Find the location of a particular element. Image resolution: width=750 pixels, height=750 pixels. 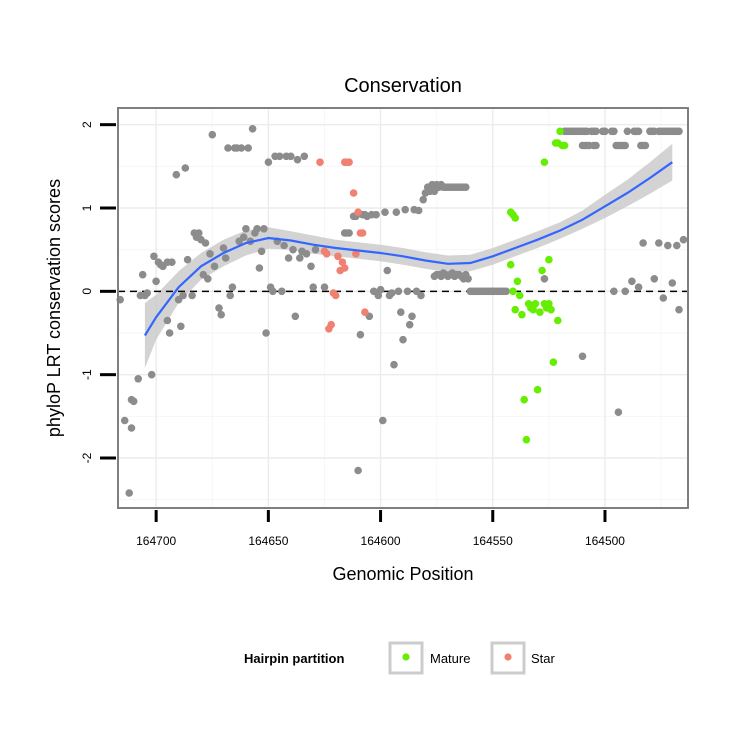

x-axis-title: Genomic Position is located at coordinates (402, 574).